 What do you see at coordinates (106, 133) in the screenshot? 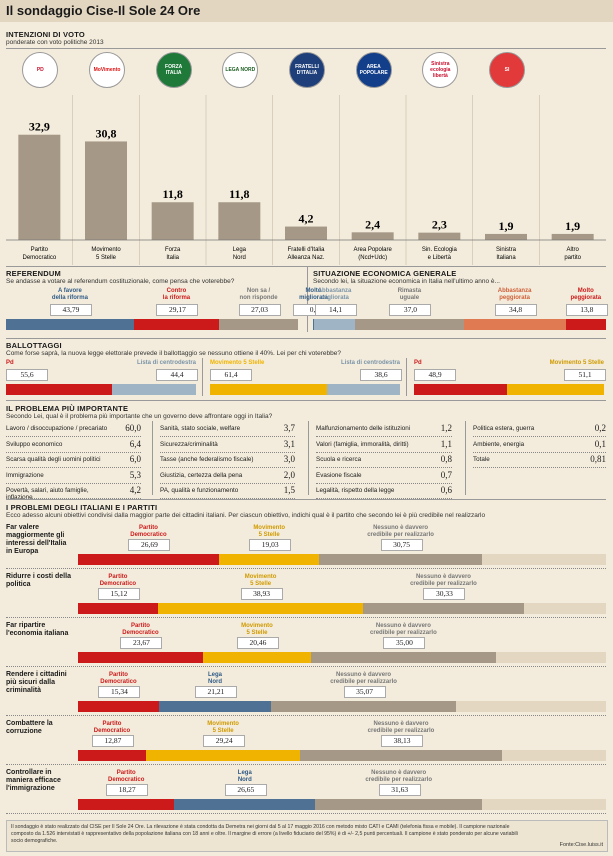
I see `vote-value-label: 30,8` at bounding box center [106, 133].